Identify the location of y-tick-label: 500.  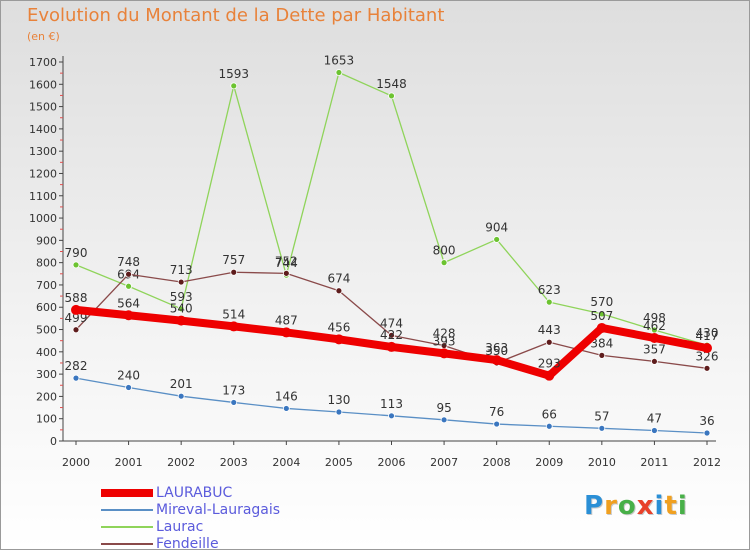
(46, 330).